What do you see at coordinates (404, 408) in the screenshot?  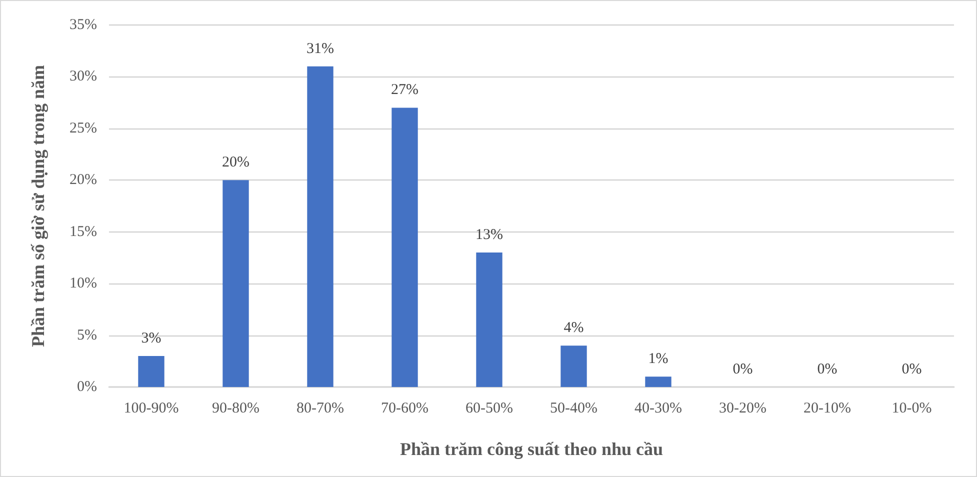 I see `x-tick-label: 70-60%` at bounding box center [404, 408].